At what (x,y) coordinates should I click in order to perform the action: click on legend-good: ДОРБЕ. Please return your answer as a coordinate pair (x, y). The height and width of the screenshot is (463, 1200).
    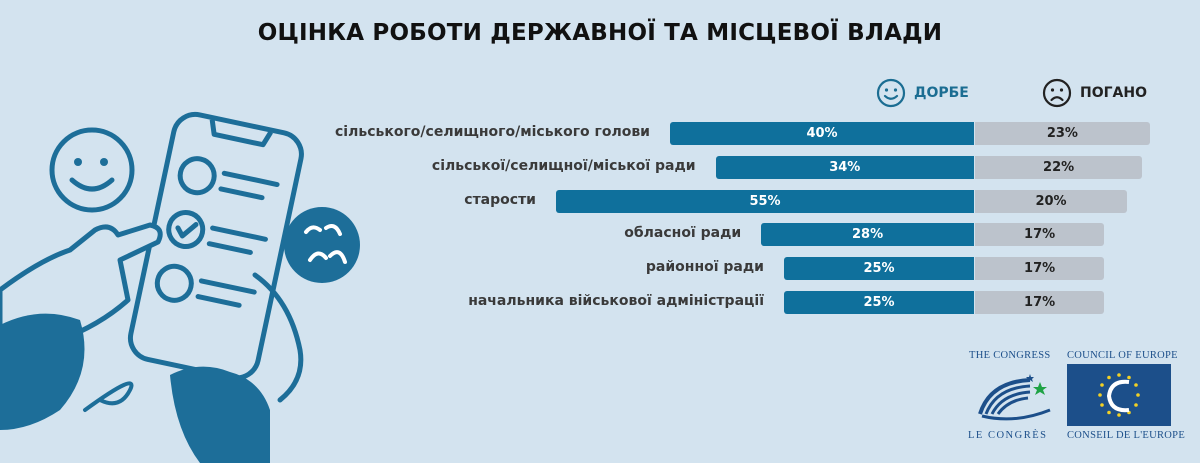
    Looking at the image, I should click on (922, 93).